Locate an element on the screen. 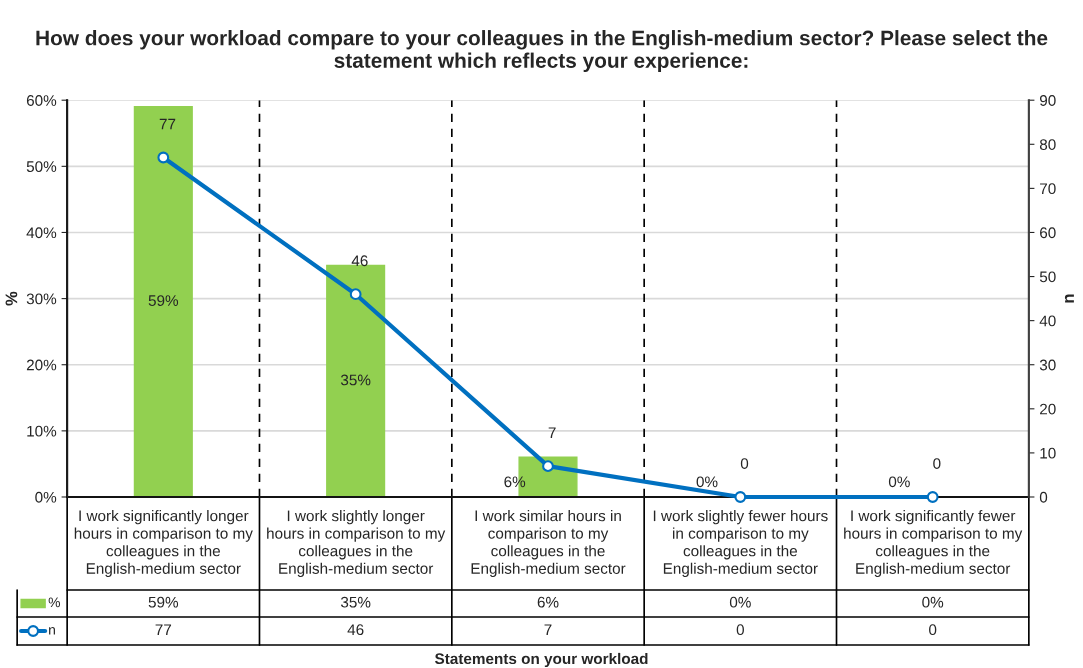  legend-label: % is located at coordinates (54, 602).